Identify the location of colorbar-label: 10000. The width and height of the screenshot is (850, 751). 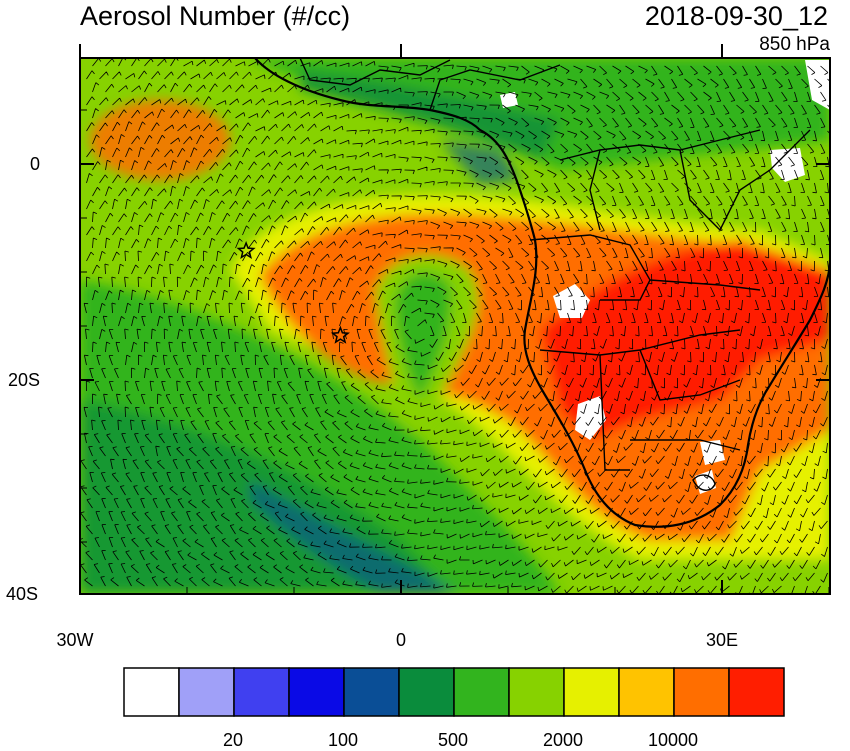
(673, 740).